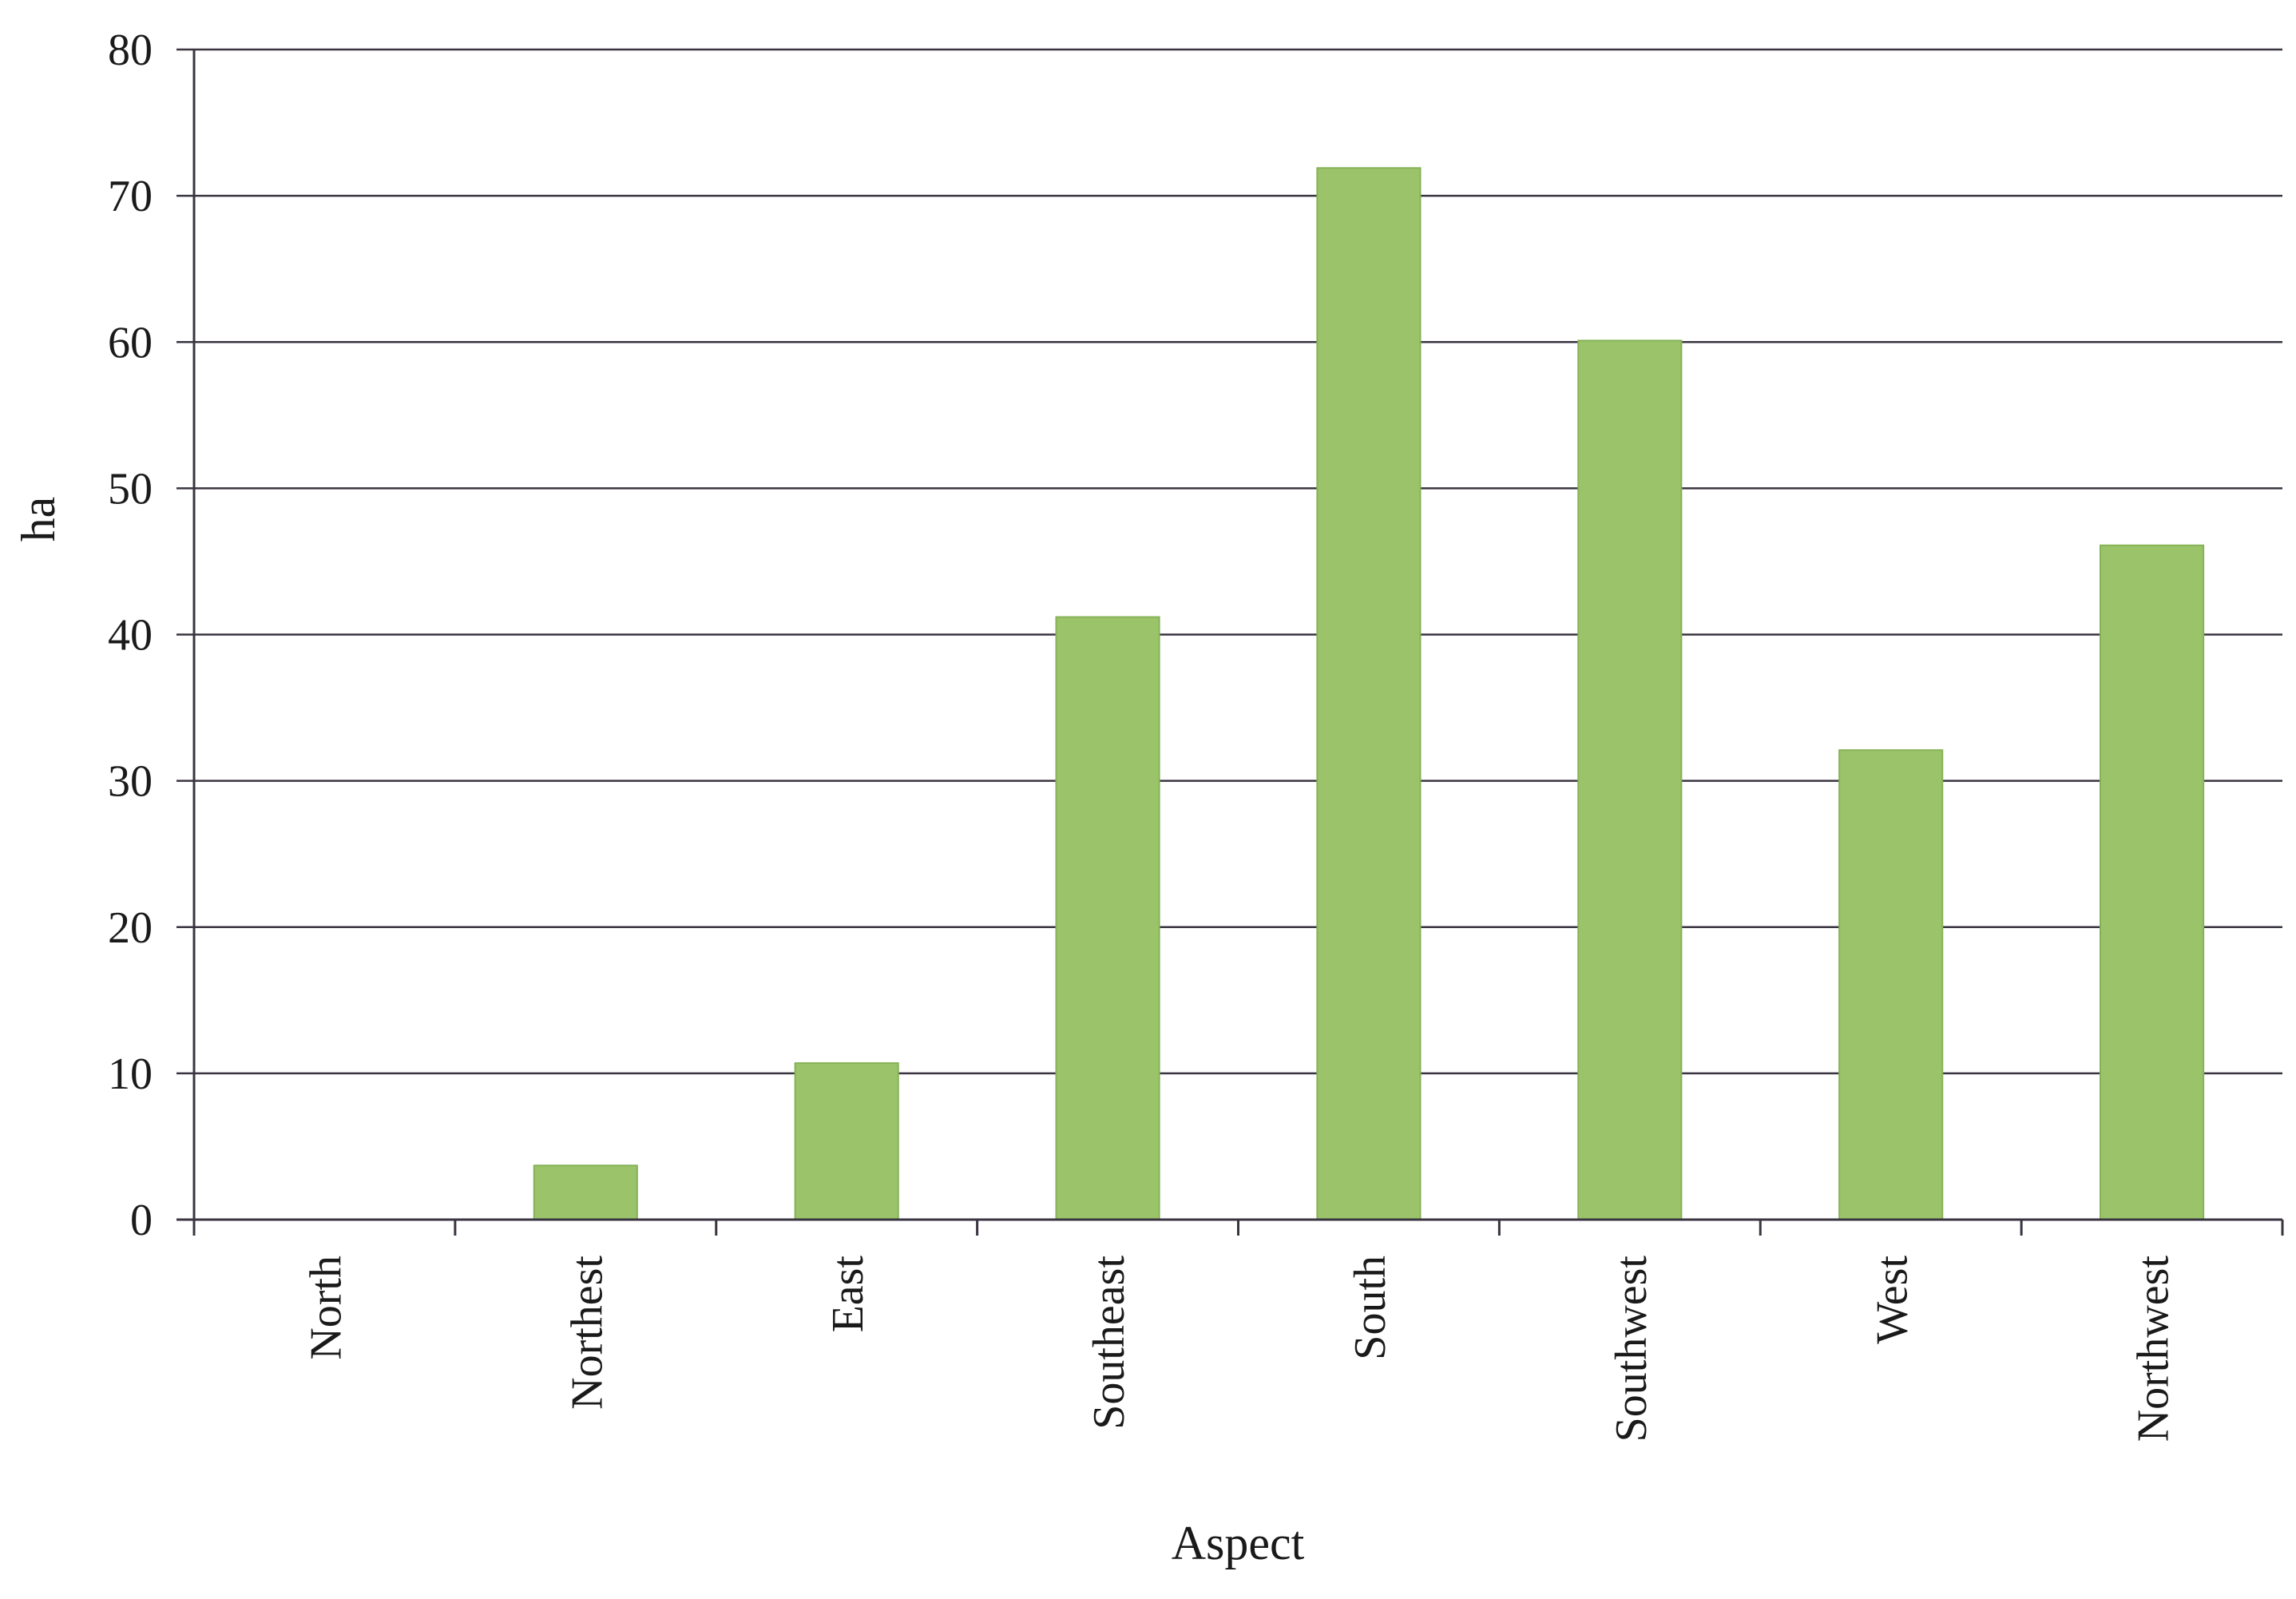  I want to click on y-tick-label: 40, so click(130, 636).